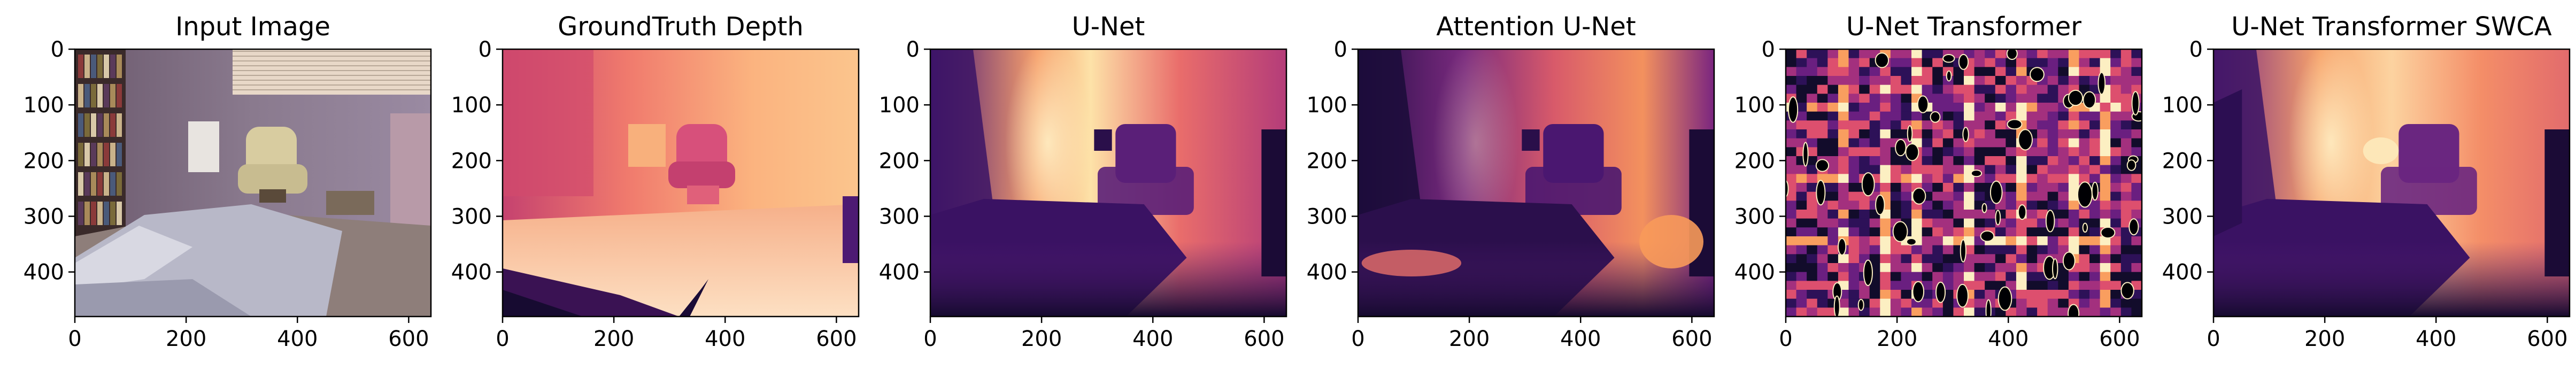 The width and height of the screenshot is (2576, 370). I want to click on panel-1: Input Image 0 200 400 600 0 100 200 300 400, so click(228, 181).